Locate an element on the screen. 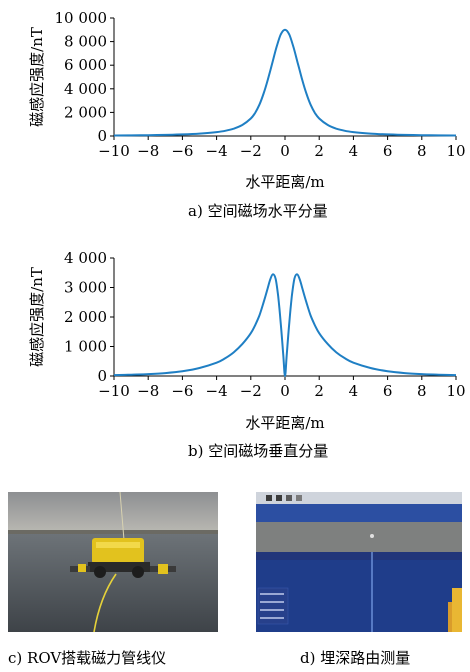 This screenshot has height=672, width=470. rov-vehicle is located at coordinates (123, 558).